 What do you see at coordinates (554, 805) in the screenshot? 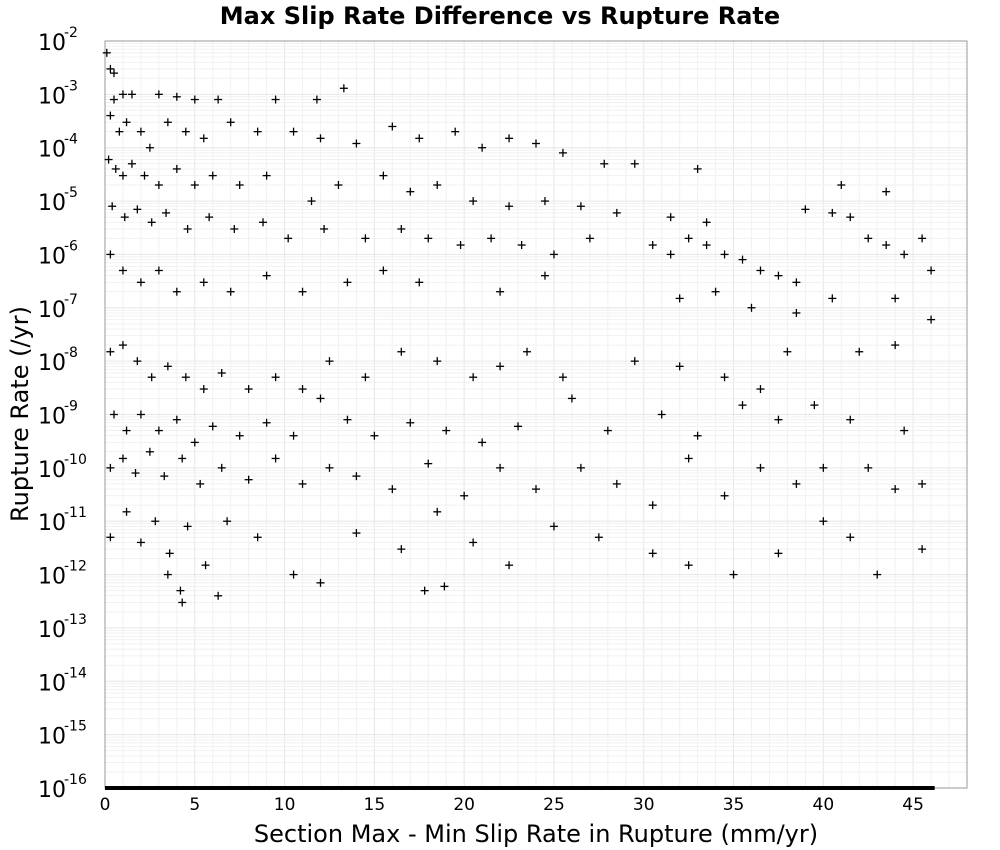
I see `x-tick-label: 25` at bounding box center [554, 805].